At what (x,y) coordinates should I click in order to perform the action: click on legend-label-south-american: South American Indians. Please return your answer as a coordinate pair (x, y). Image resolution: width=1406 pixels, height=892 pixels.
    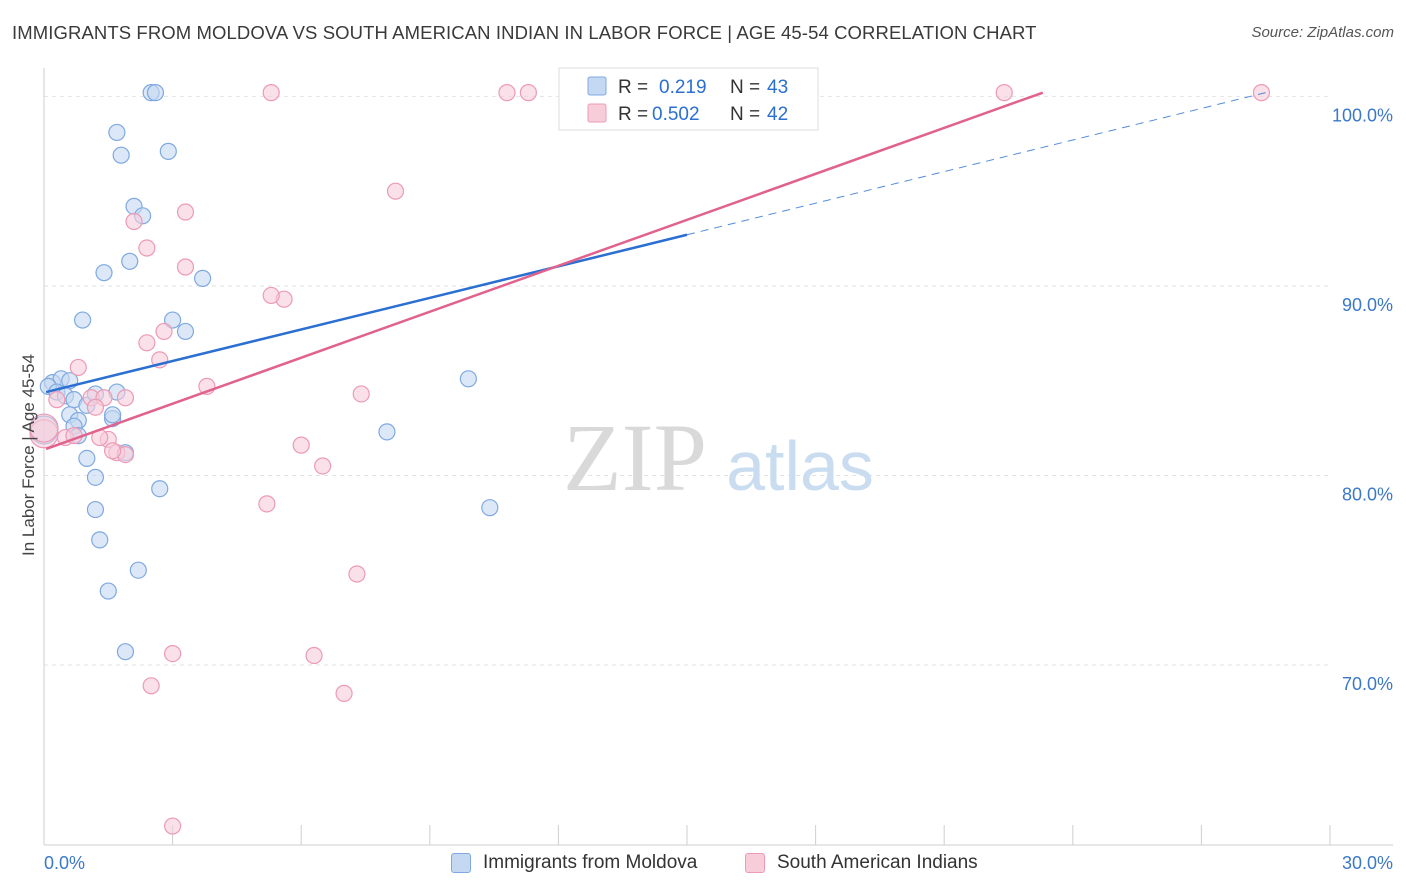
    Looking at the image, I should click on (877, 862).